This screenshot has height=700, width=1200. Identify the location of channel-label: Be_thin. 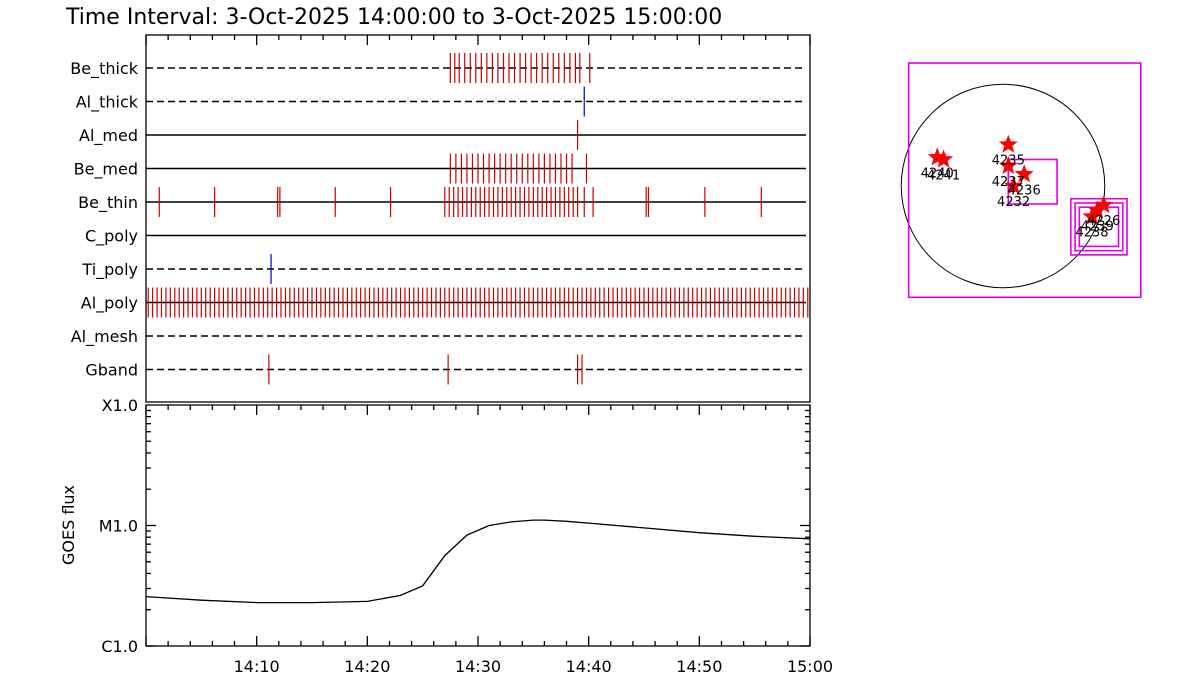
(108, 203).